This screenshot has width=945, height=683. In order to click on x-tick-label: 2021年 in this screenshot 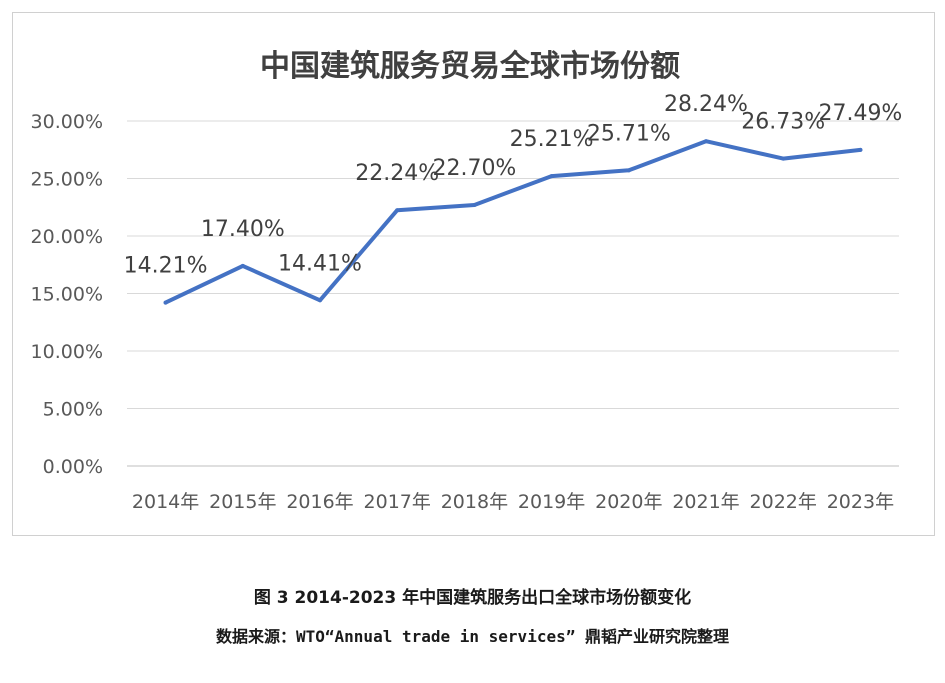, I will do `click(705, 502)`.